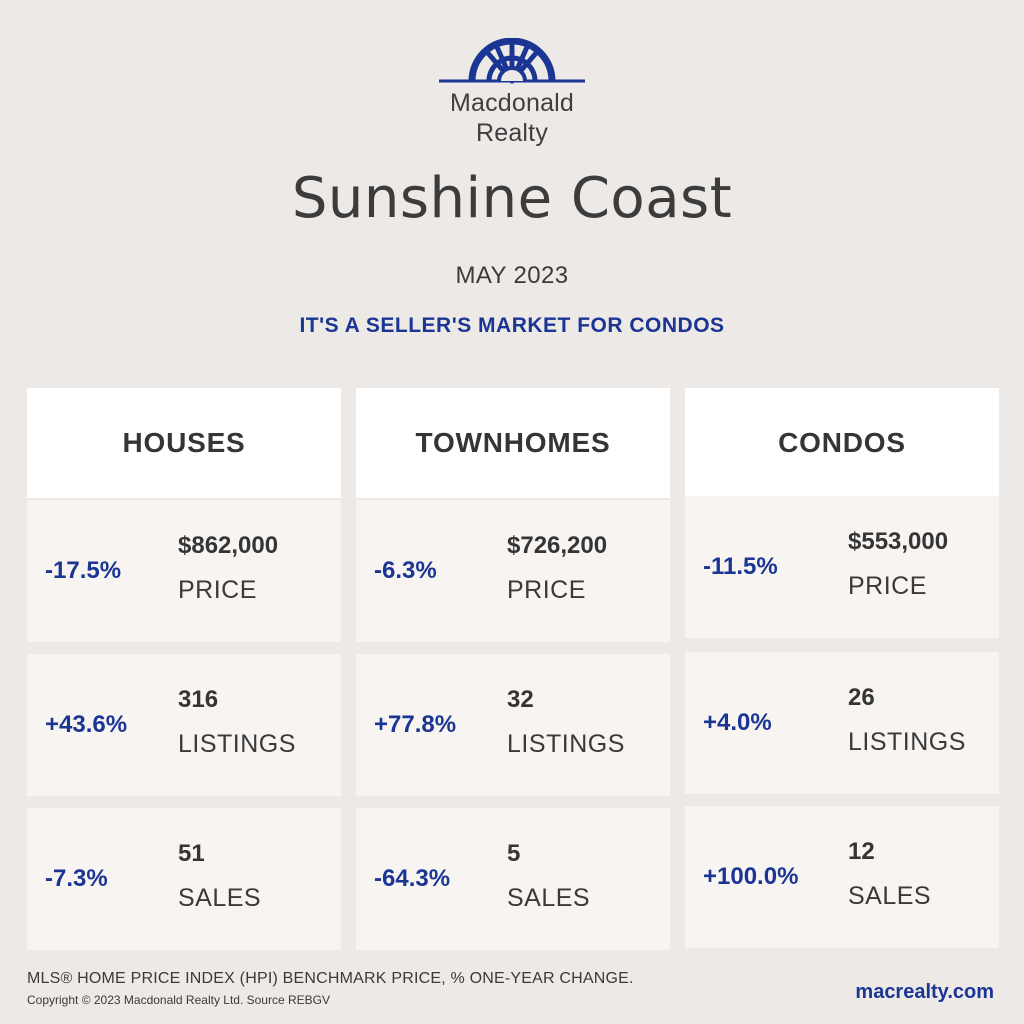 Image resolution: width=1024 pixels, height=1024 pixels. I want to click on stat-value: $553,000, so click(898, 541).